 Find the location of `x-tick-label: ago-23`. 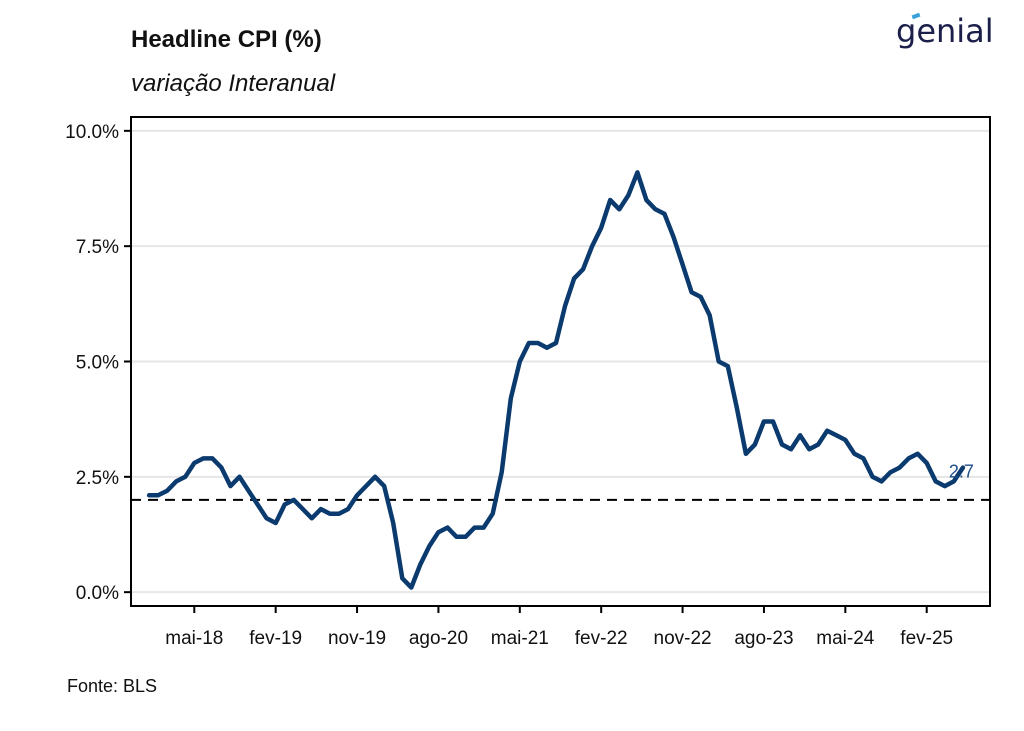

x-tick-label: ago-23 is located at coordinates (763, 638).